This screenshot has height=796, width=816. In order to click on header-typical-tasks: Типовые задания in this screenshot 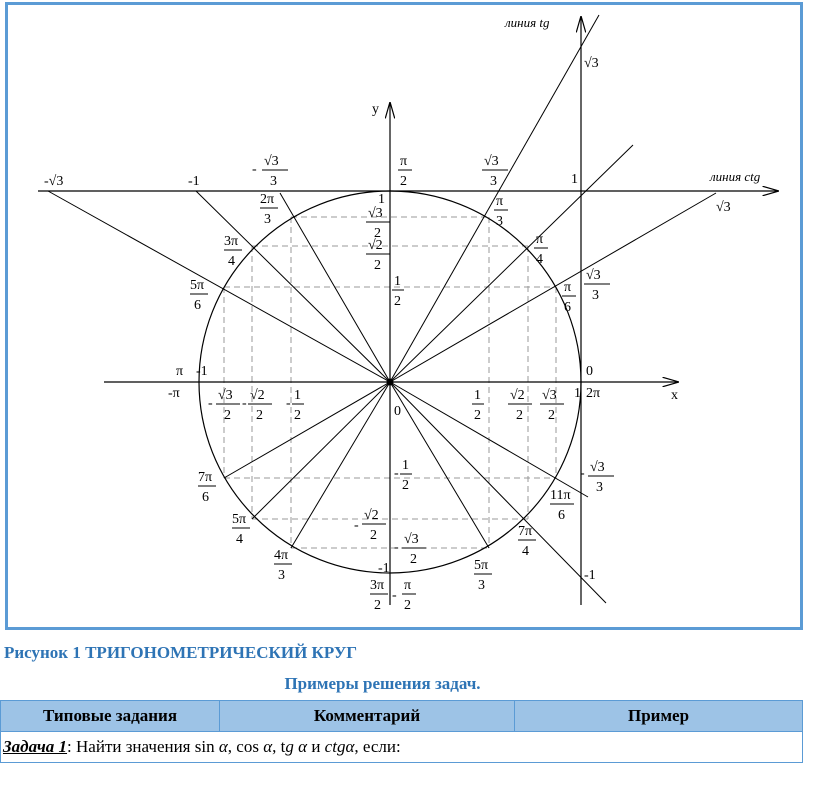, I will do `click(110, 716)`.